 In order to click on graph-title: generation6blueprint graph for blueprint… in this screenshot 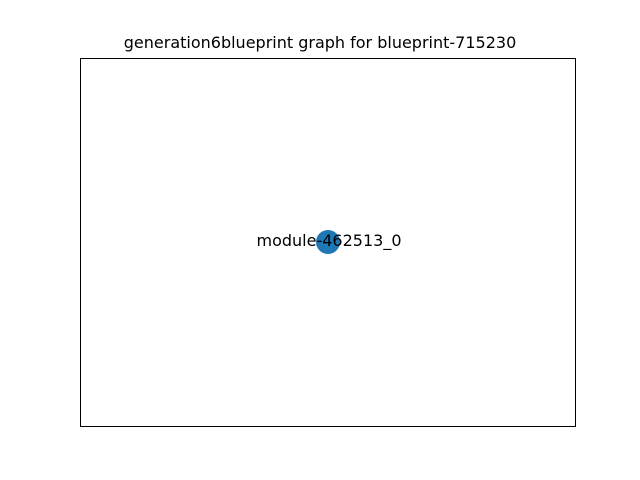, I will do `click(320, 42)`.